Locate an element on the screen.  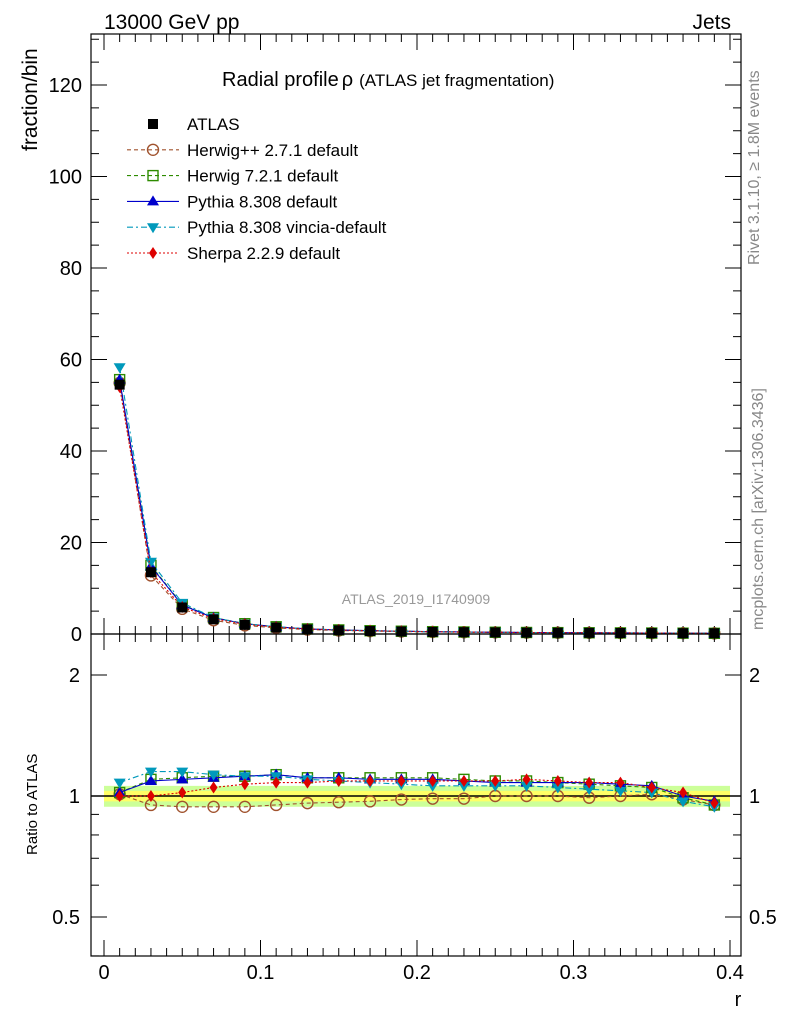
legend-item: ATLAS is located at coordinates (194, 124).